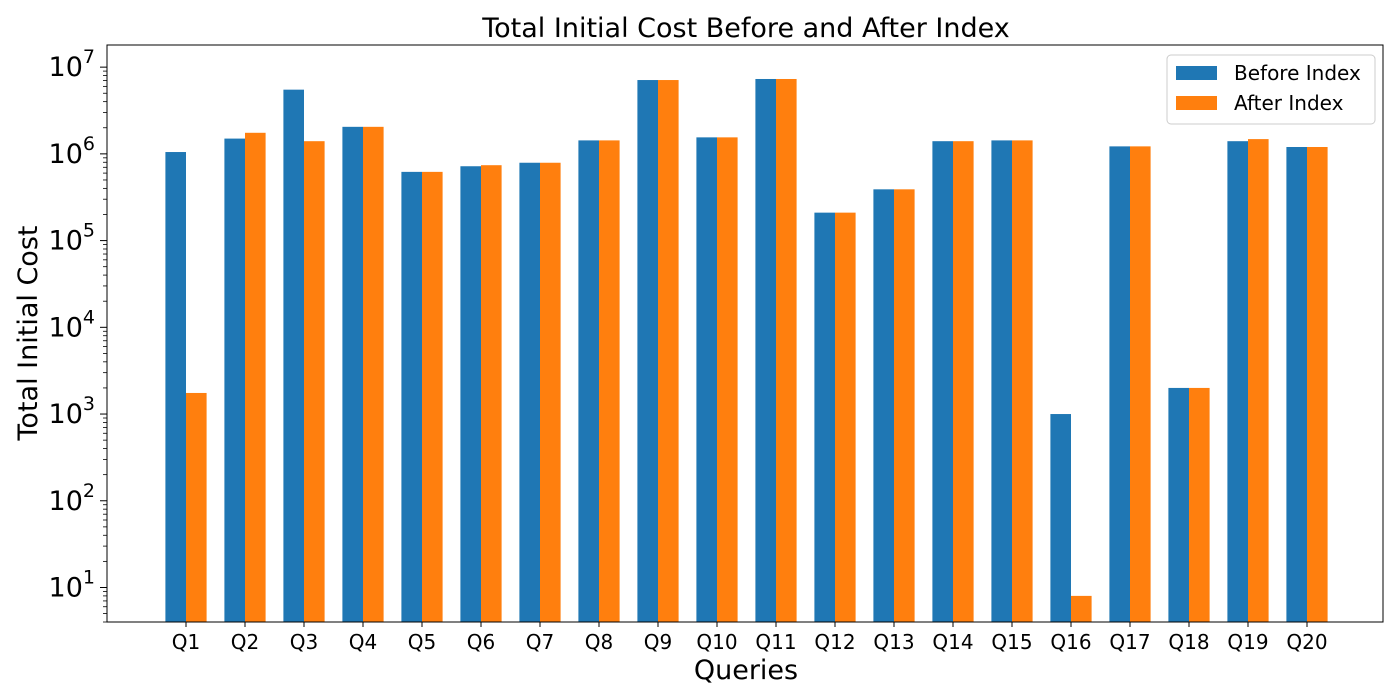 Image resolution: width=1400 pixels, height=700 pixels. I want to click on x-tick-label: Q12, so click(834, 642).